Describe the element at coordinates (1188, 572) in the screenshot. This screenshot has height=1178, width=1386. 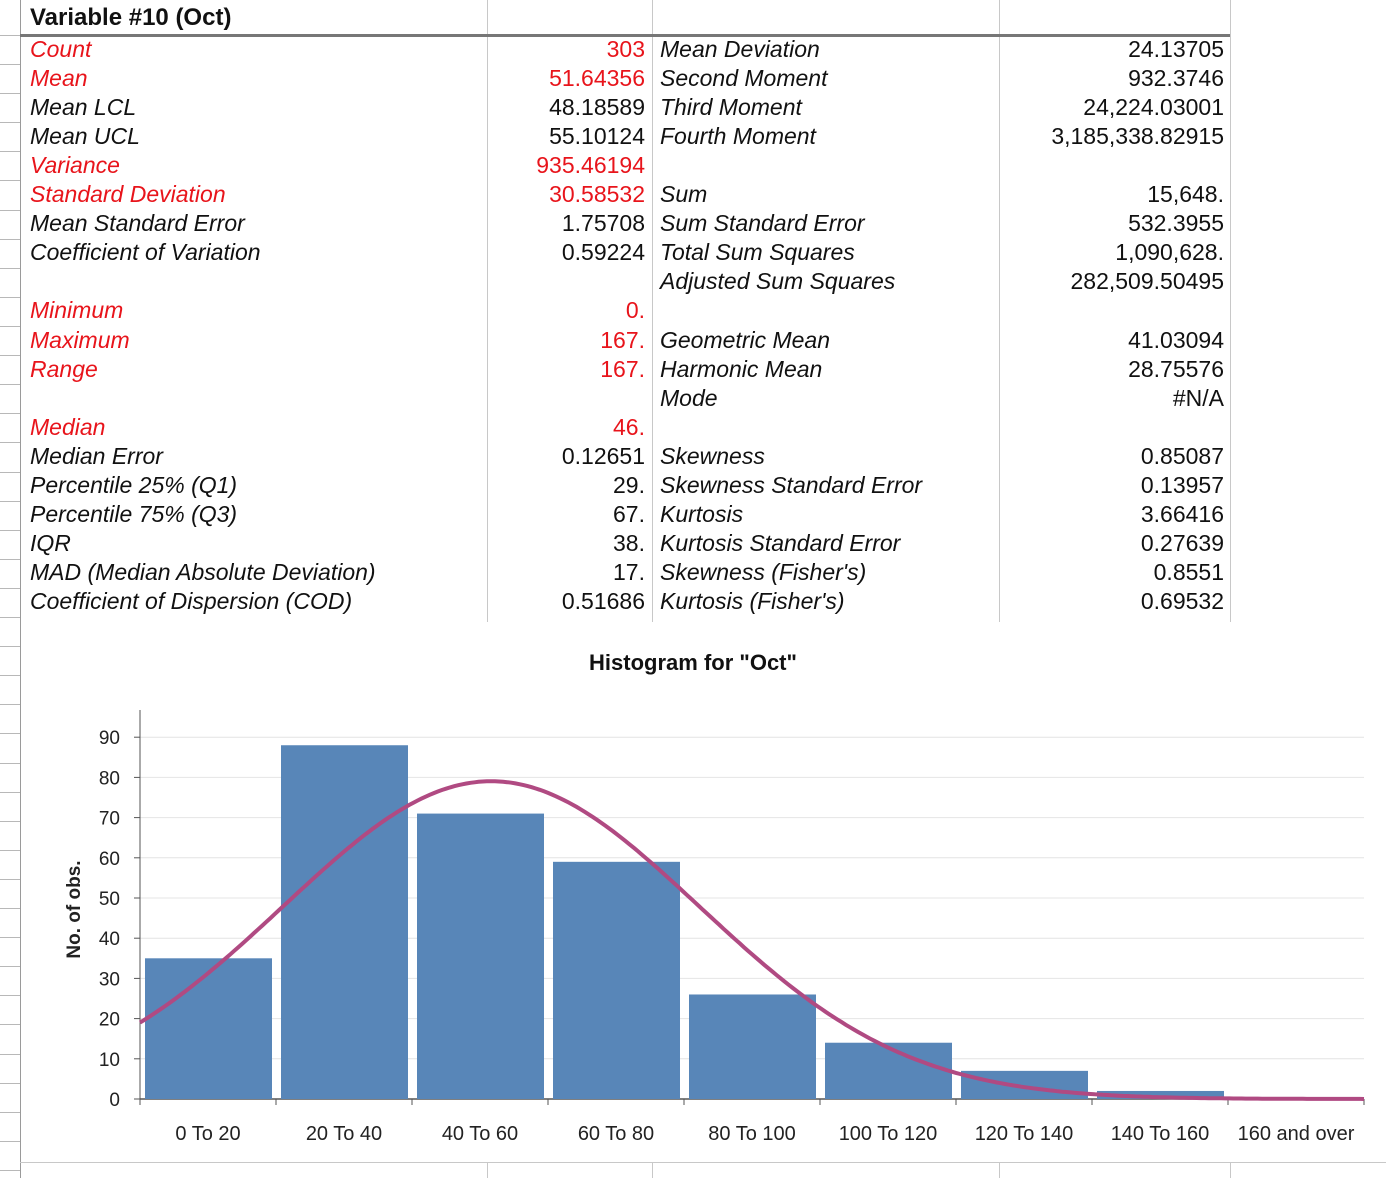
I see `stat-value: 0.8551` at that location.